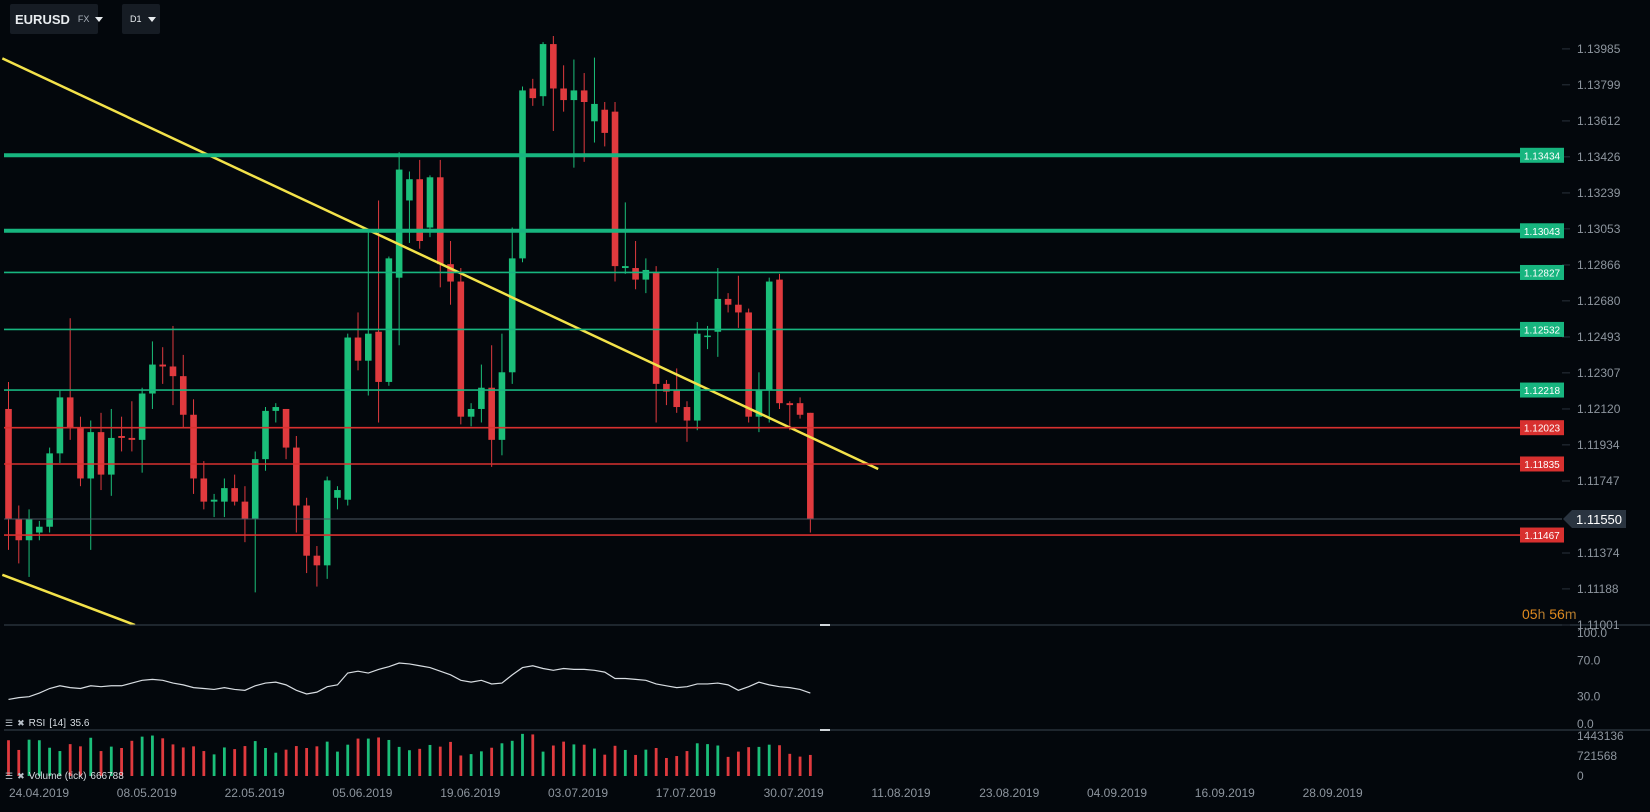  Describe the element at coordinates (1599, 265) in the screenshot. I see `y-axis-tick-label: 1.12866` at that location.